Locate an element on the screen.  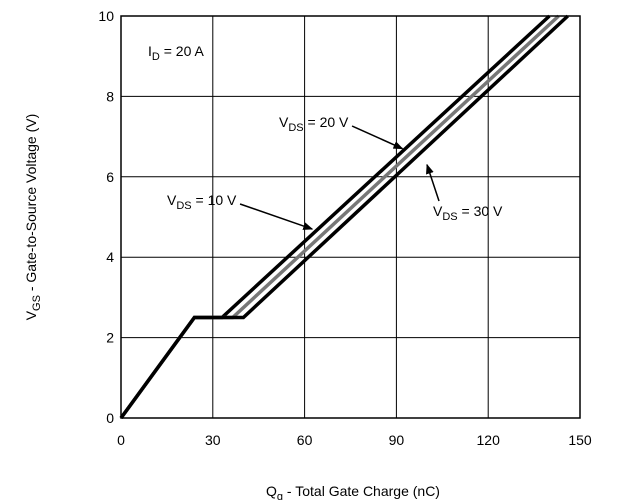
y-axis-title: VGS - Gate-to-Source Voltage (V) is located at coordinates (33, 217).